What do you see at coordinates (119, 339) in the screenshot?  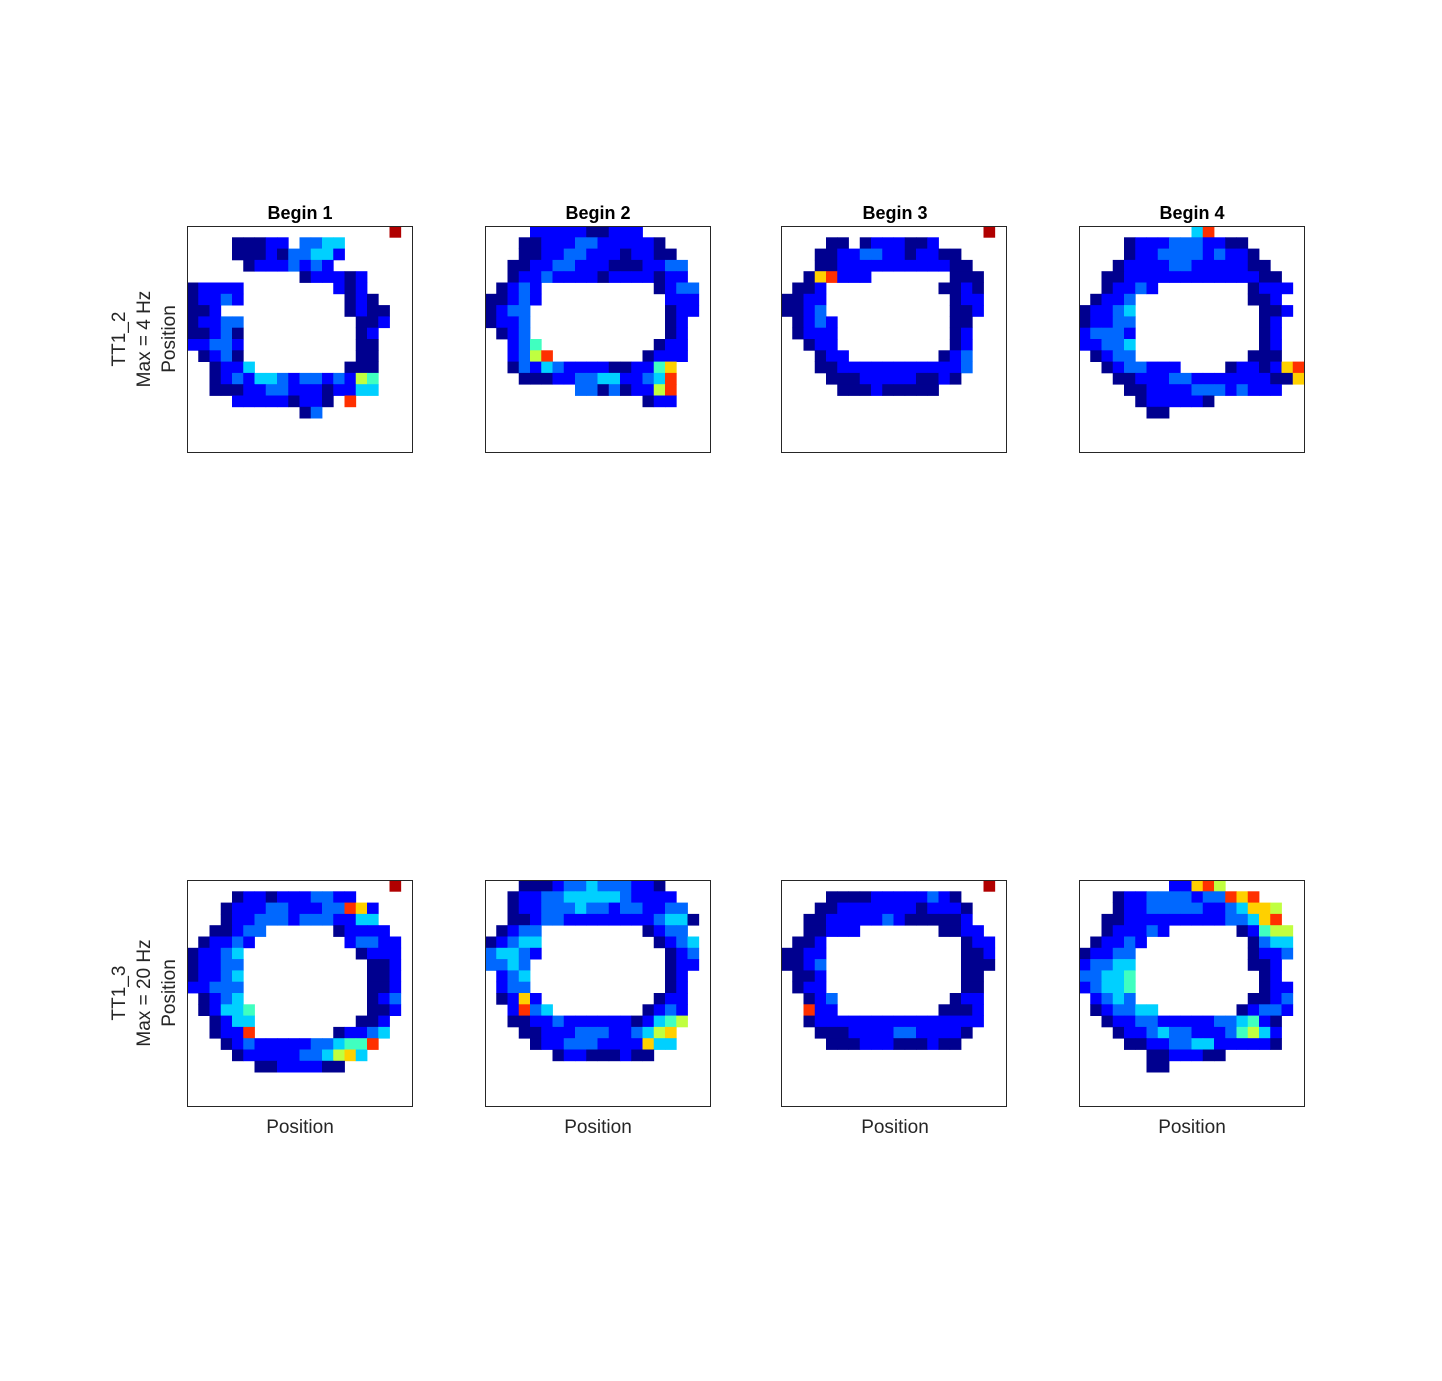 I see `row1-cell-label: TT1_2` at bounding box center [119, 339].